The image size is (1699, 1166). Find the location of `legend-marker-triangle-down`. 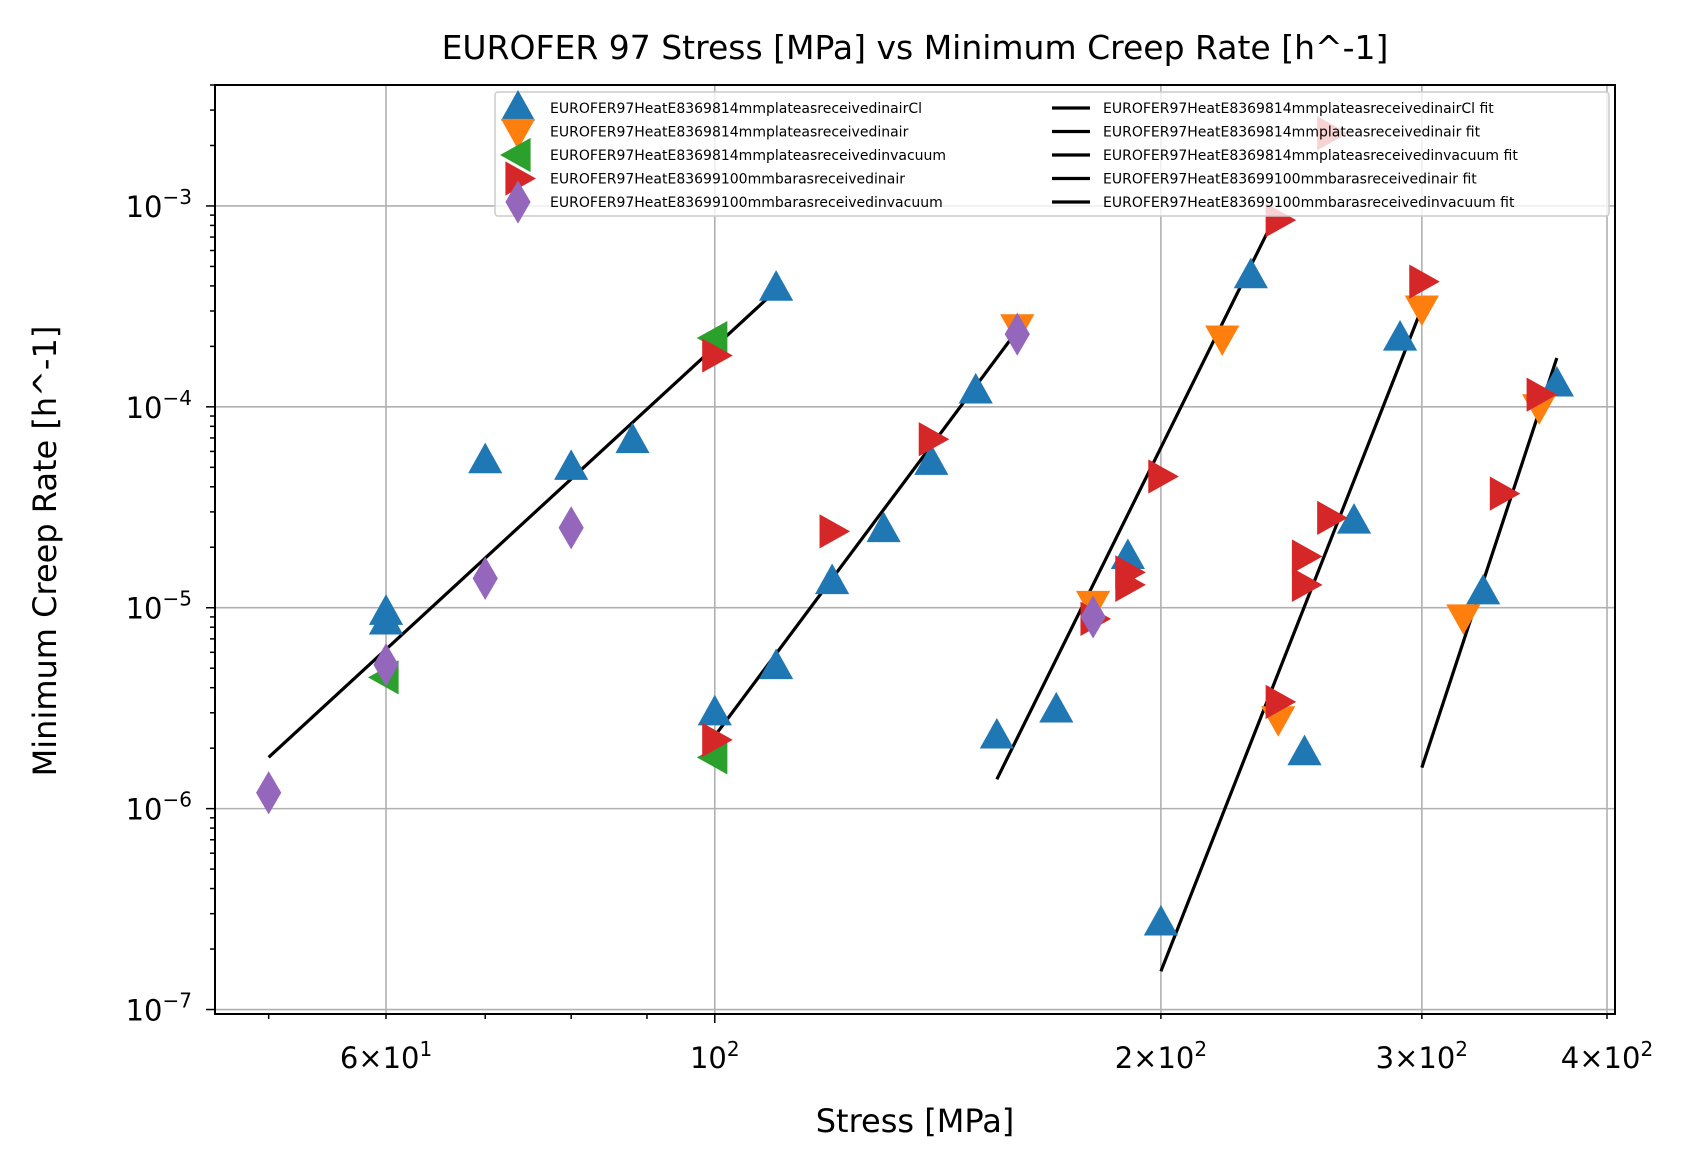

legend-marker-triangle-down is located at coordinates (518, 134).